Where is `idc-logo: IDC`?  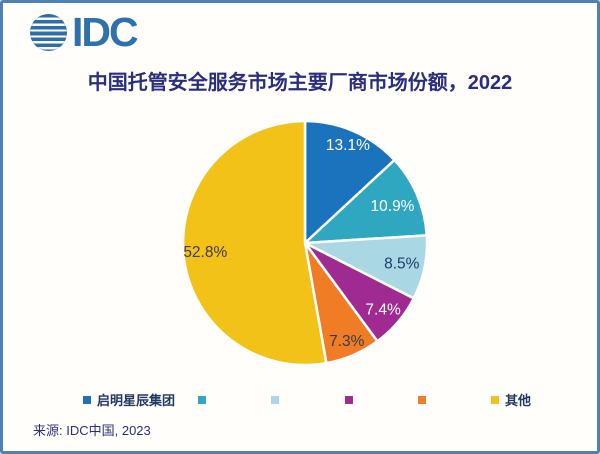
idc-logo: IDC is located at coordinates (84, 32).